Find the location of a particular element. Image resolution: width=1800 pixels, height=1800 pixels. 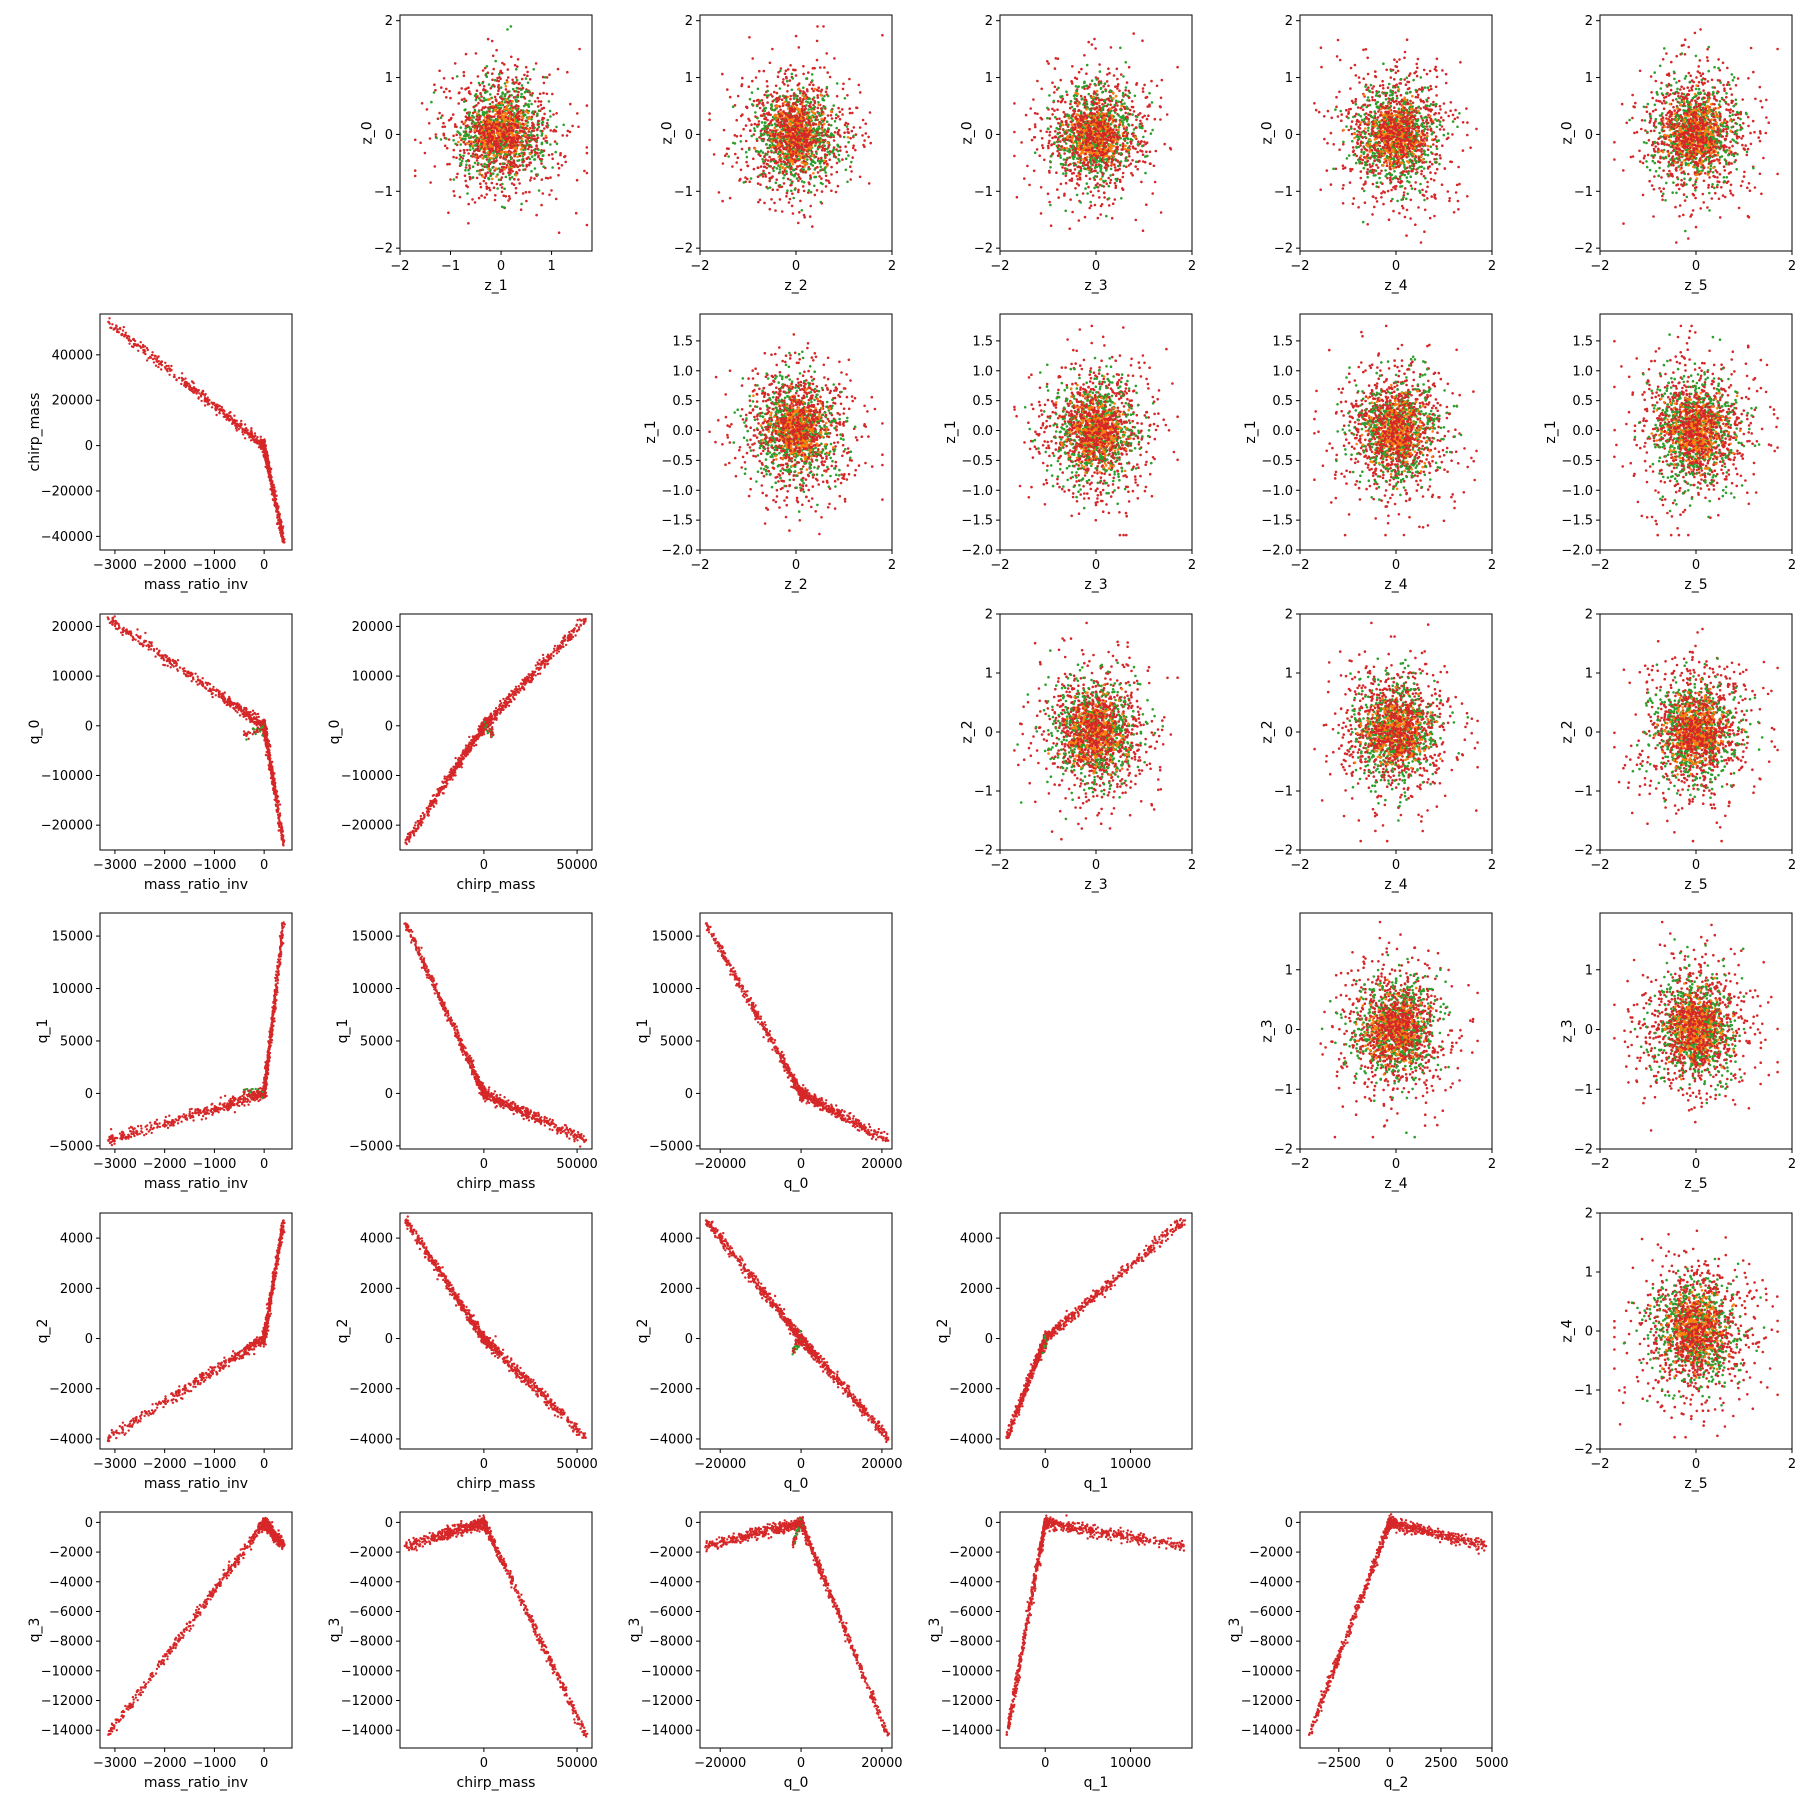

axes-frame is located at coordinates (496, 133).